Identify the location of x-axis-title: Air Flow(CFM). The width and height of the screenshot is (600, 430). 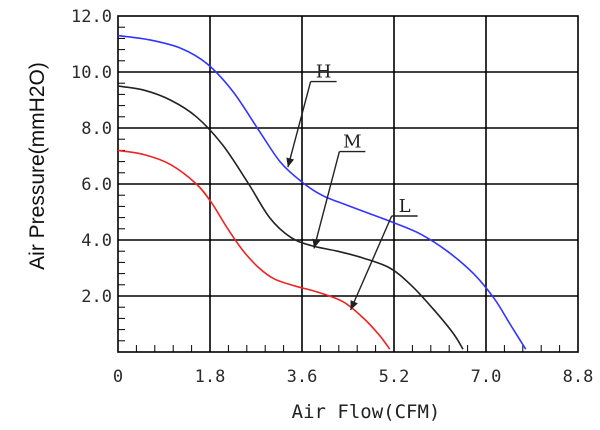
(366, 412).